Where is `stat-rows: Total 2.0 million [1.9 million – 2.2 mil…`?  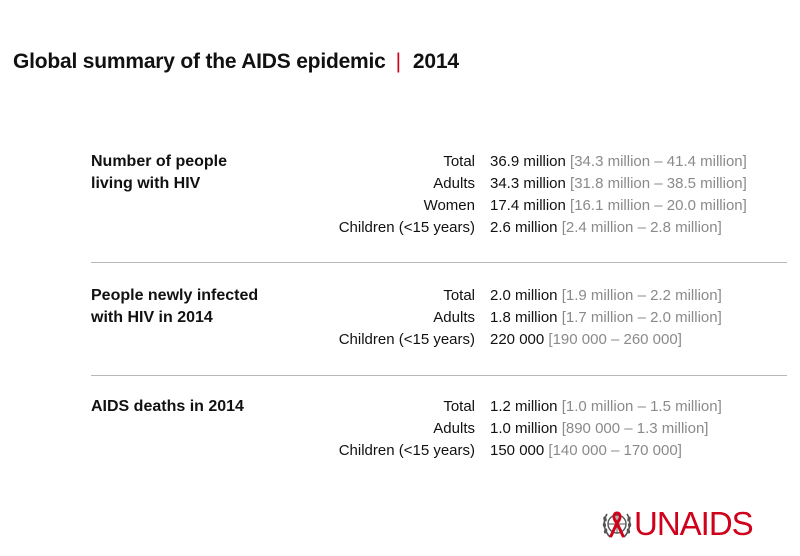
stat-rows: Total 2.0 million [1.9 million – 2.2 mil… is located at coordinates (436, 318).